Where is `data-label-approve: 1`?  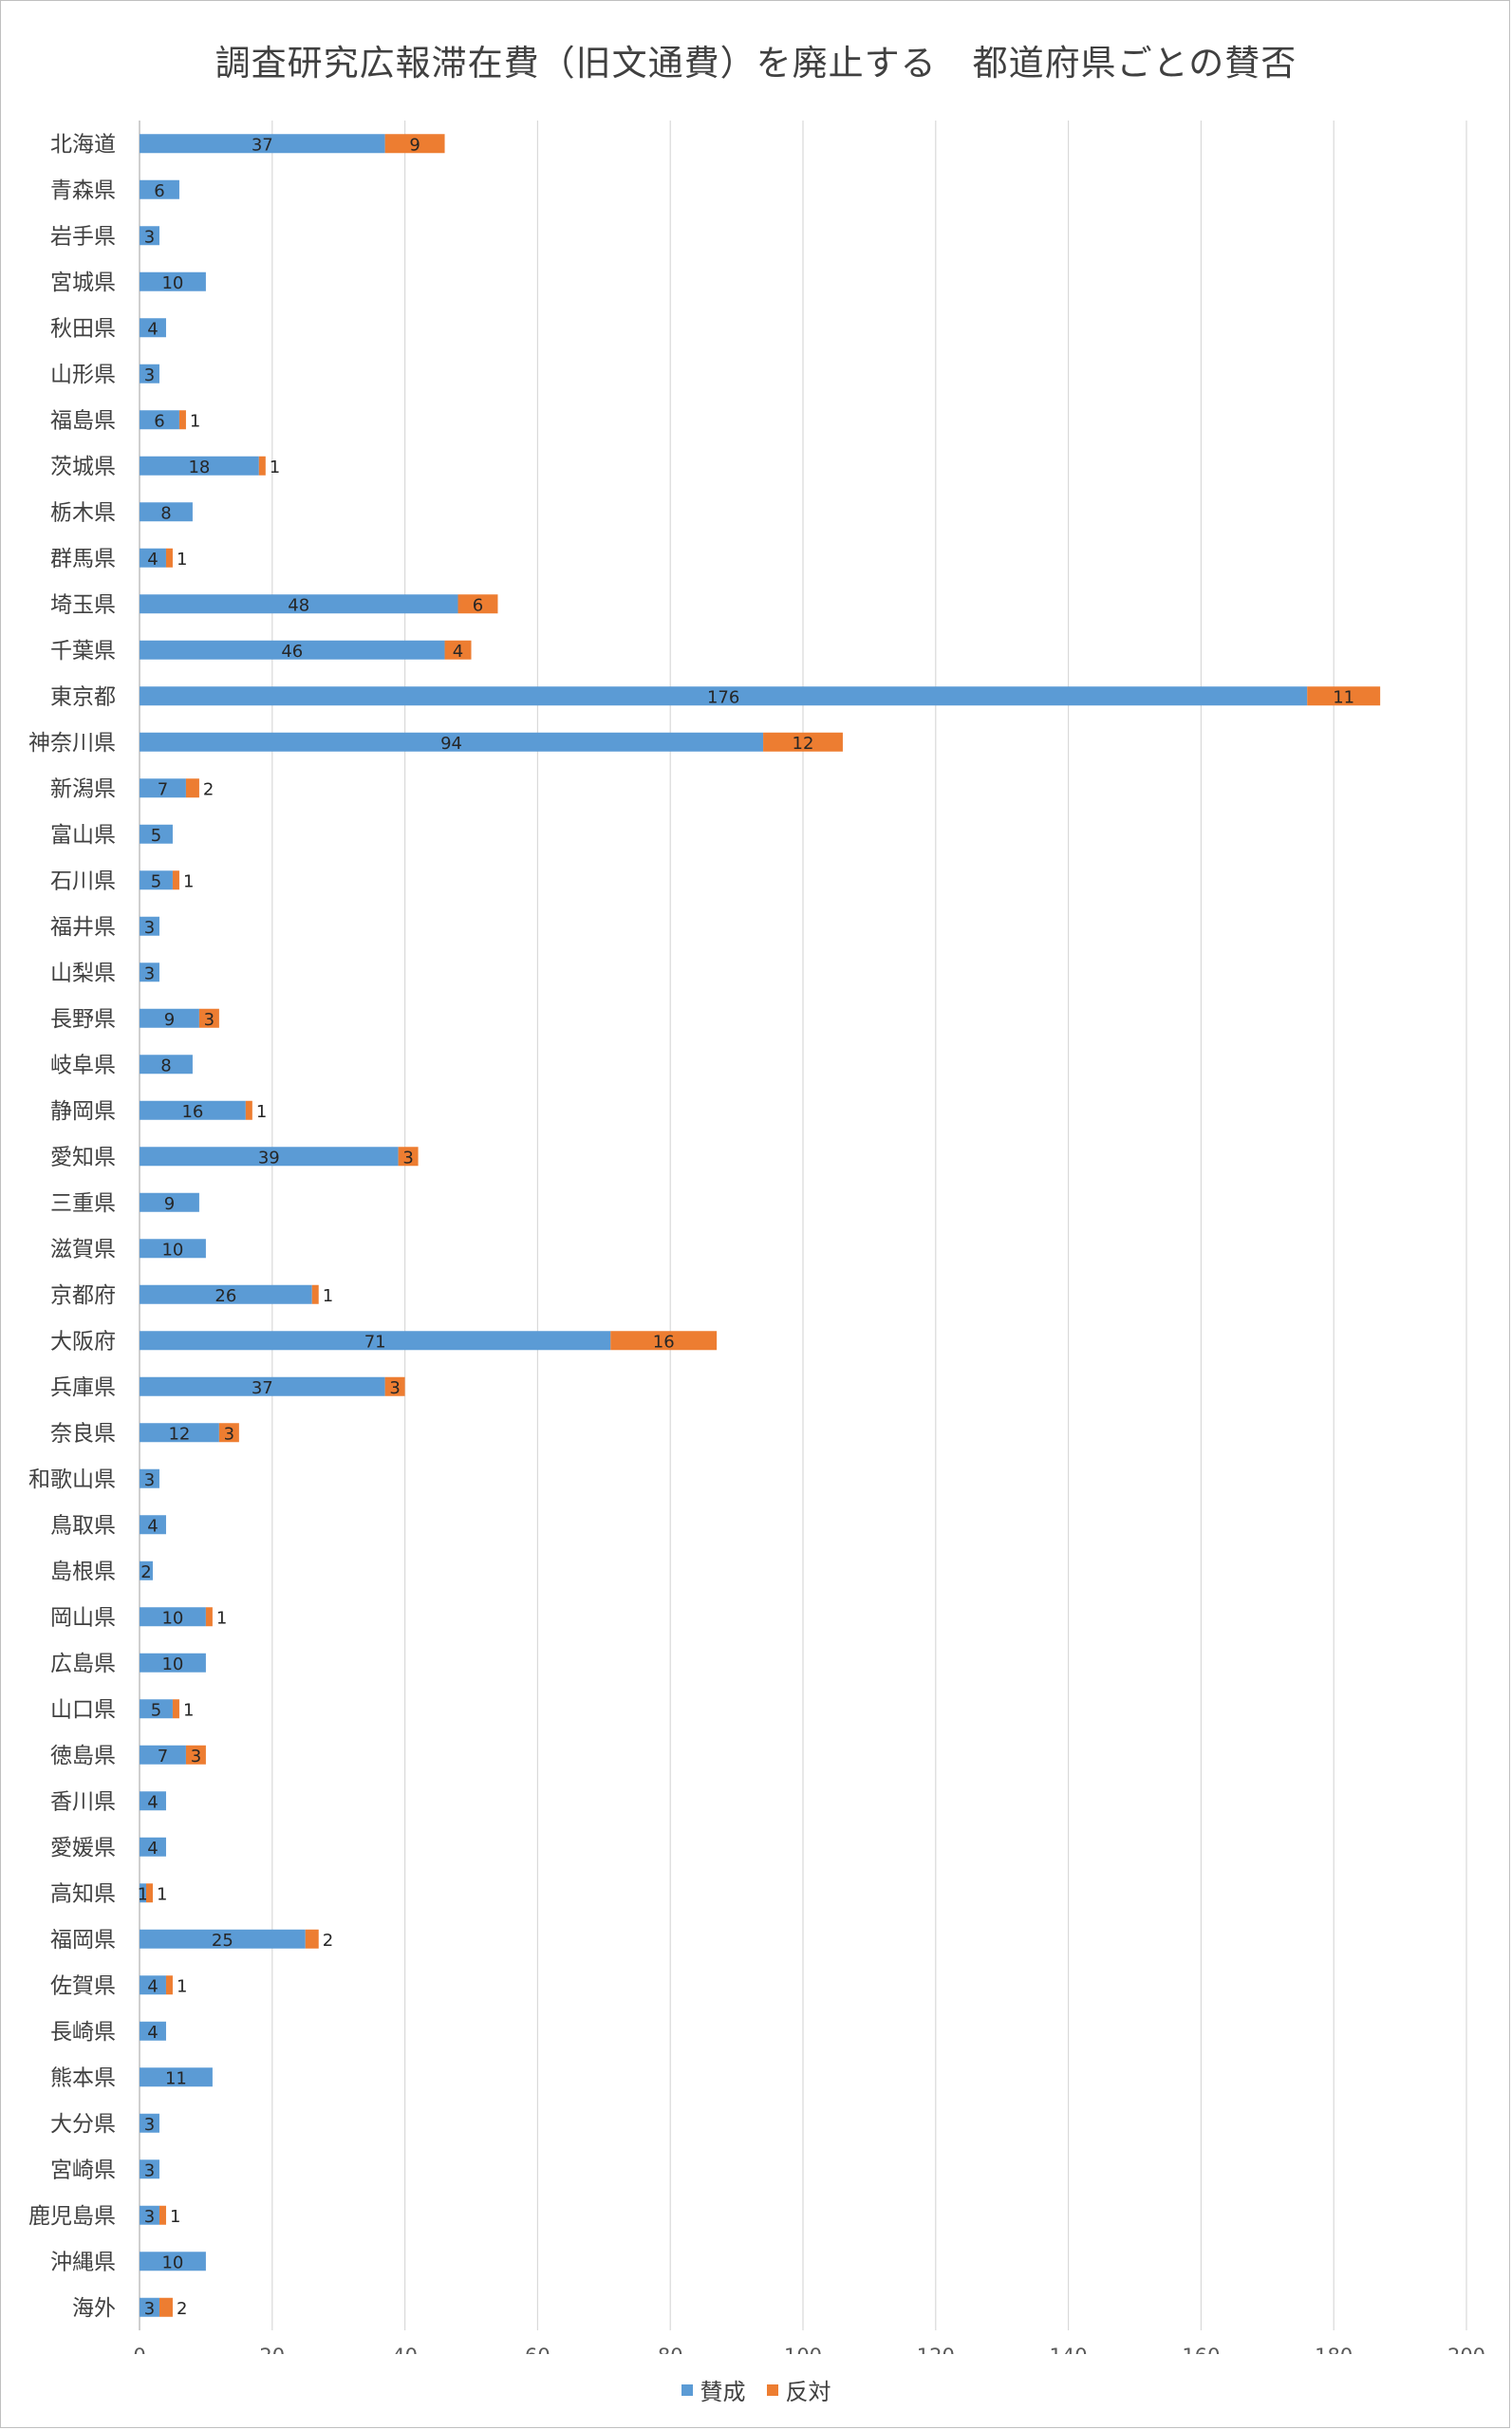
data-label-approve: 1 is located at coordinates (143, 1894).